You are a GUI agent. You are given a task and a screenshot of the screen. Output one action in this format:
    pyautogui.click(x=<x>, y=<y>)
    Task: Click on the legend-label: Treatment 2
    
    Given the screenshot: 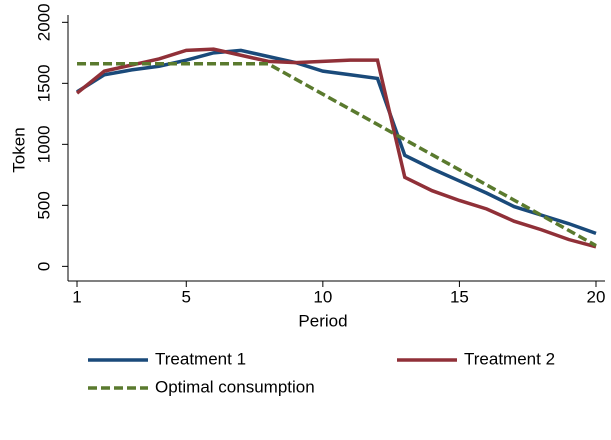 What is the action you would take?
    pyautogui.click(x=509, y=358)
    